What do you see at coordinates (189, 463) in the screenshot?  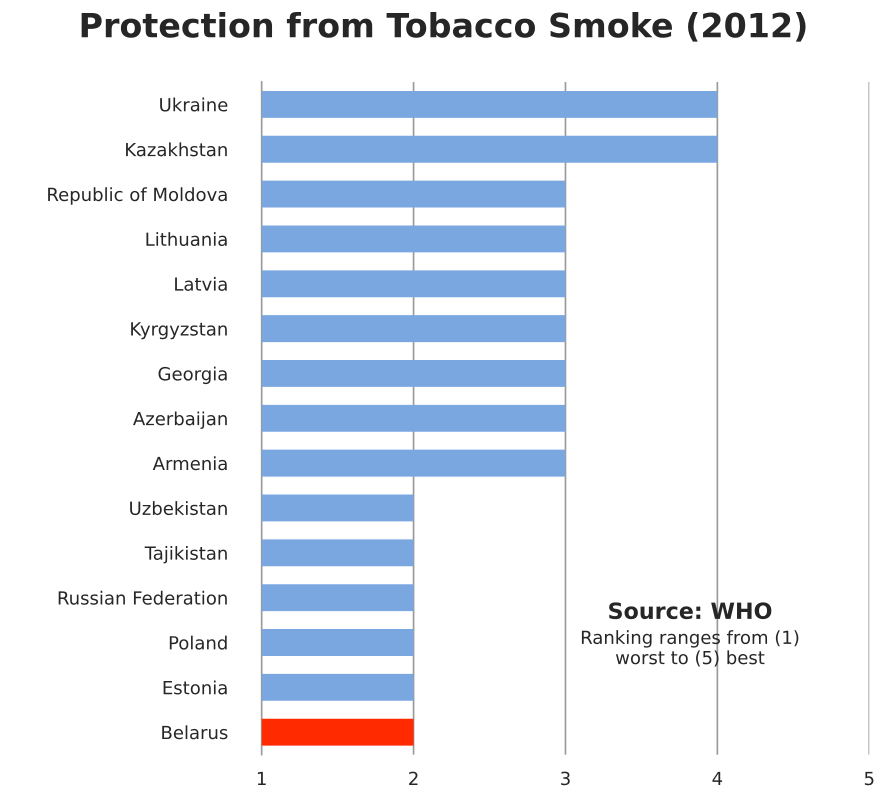 I see `y-tick-label: Armenia` at bounding box center [189, 463].